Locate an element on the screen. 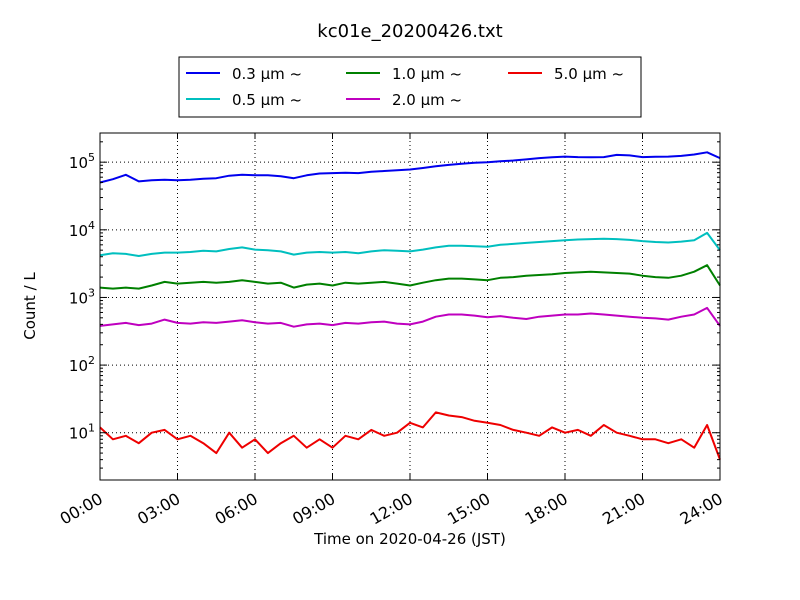 The image size is (800, 600). y-tick-label: 10² is located at coordinates (82, 364).